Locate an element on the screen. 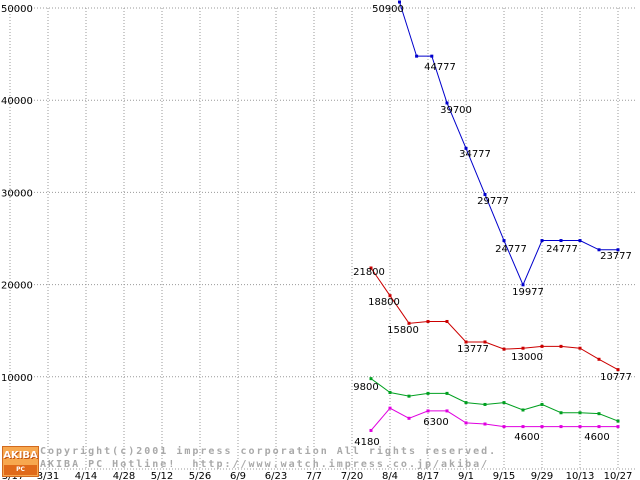 The image size is (640, 480). point-value-label: 19977 is located at coordinates (528, 292).